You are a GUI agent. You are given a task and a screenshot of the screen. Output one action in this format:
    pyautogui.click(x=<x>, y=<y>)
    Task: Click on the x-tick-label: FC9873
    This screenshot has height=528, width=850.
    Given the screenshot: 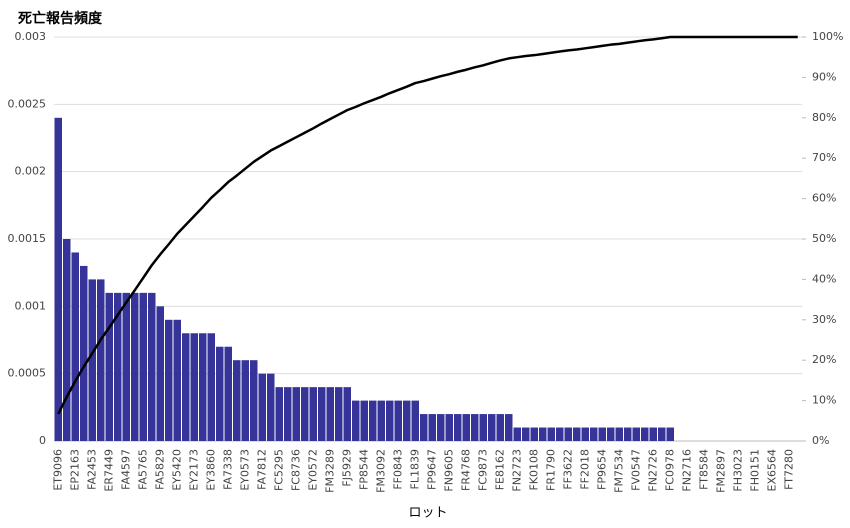 What is the action you would take?
    pyautogui.click(x=482, y=470)
    